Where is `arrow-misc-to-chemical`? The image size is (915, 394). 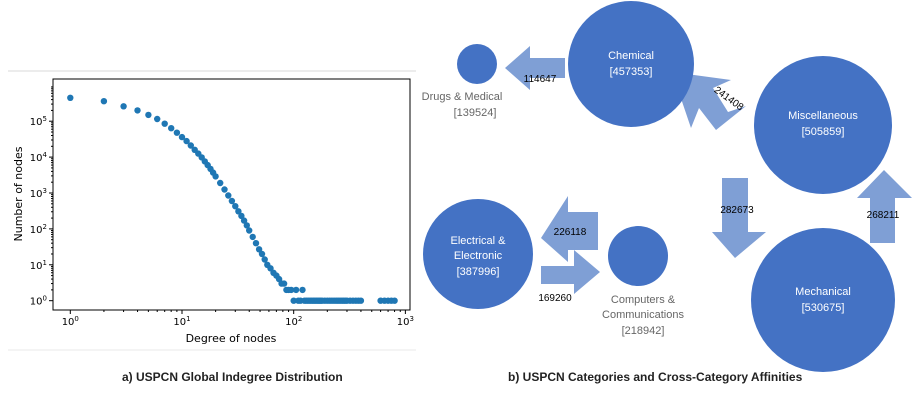
arrow-misc-to-chemical is located at coordinates (709, 101).